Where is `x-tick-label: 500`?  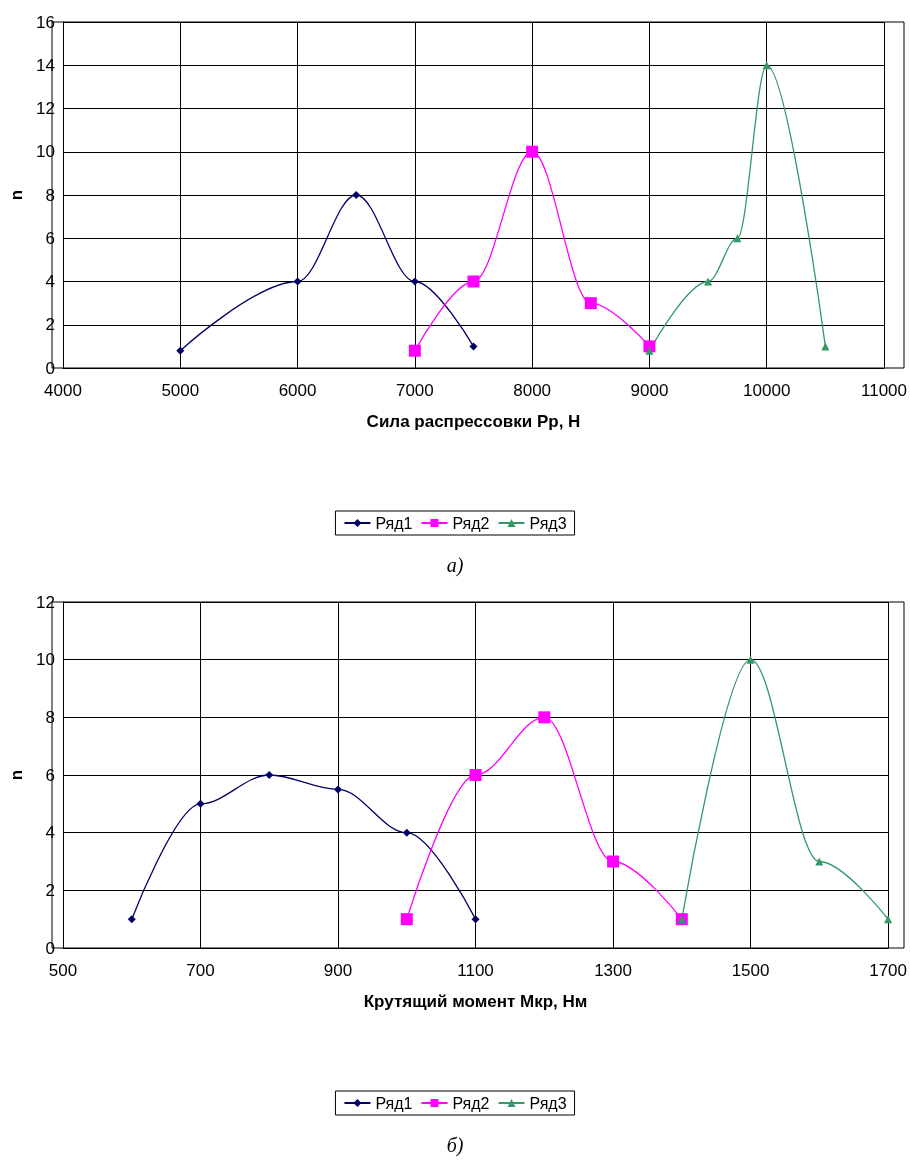 x-tick-label: 500 is located at coordinates (63, 970).